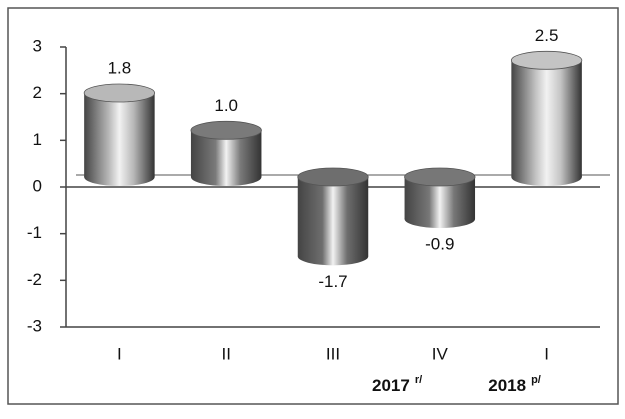  What do you see at coordinates (440, 353) in the screenshot?
I see `x-tick-label: IV` at bounding box center [440, 353].